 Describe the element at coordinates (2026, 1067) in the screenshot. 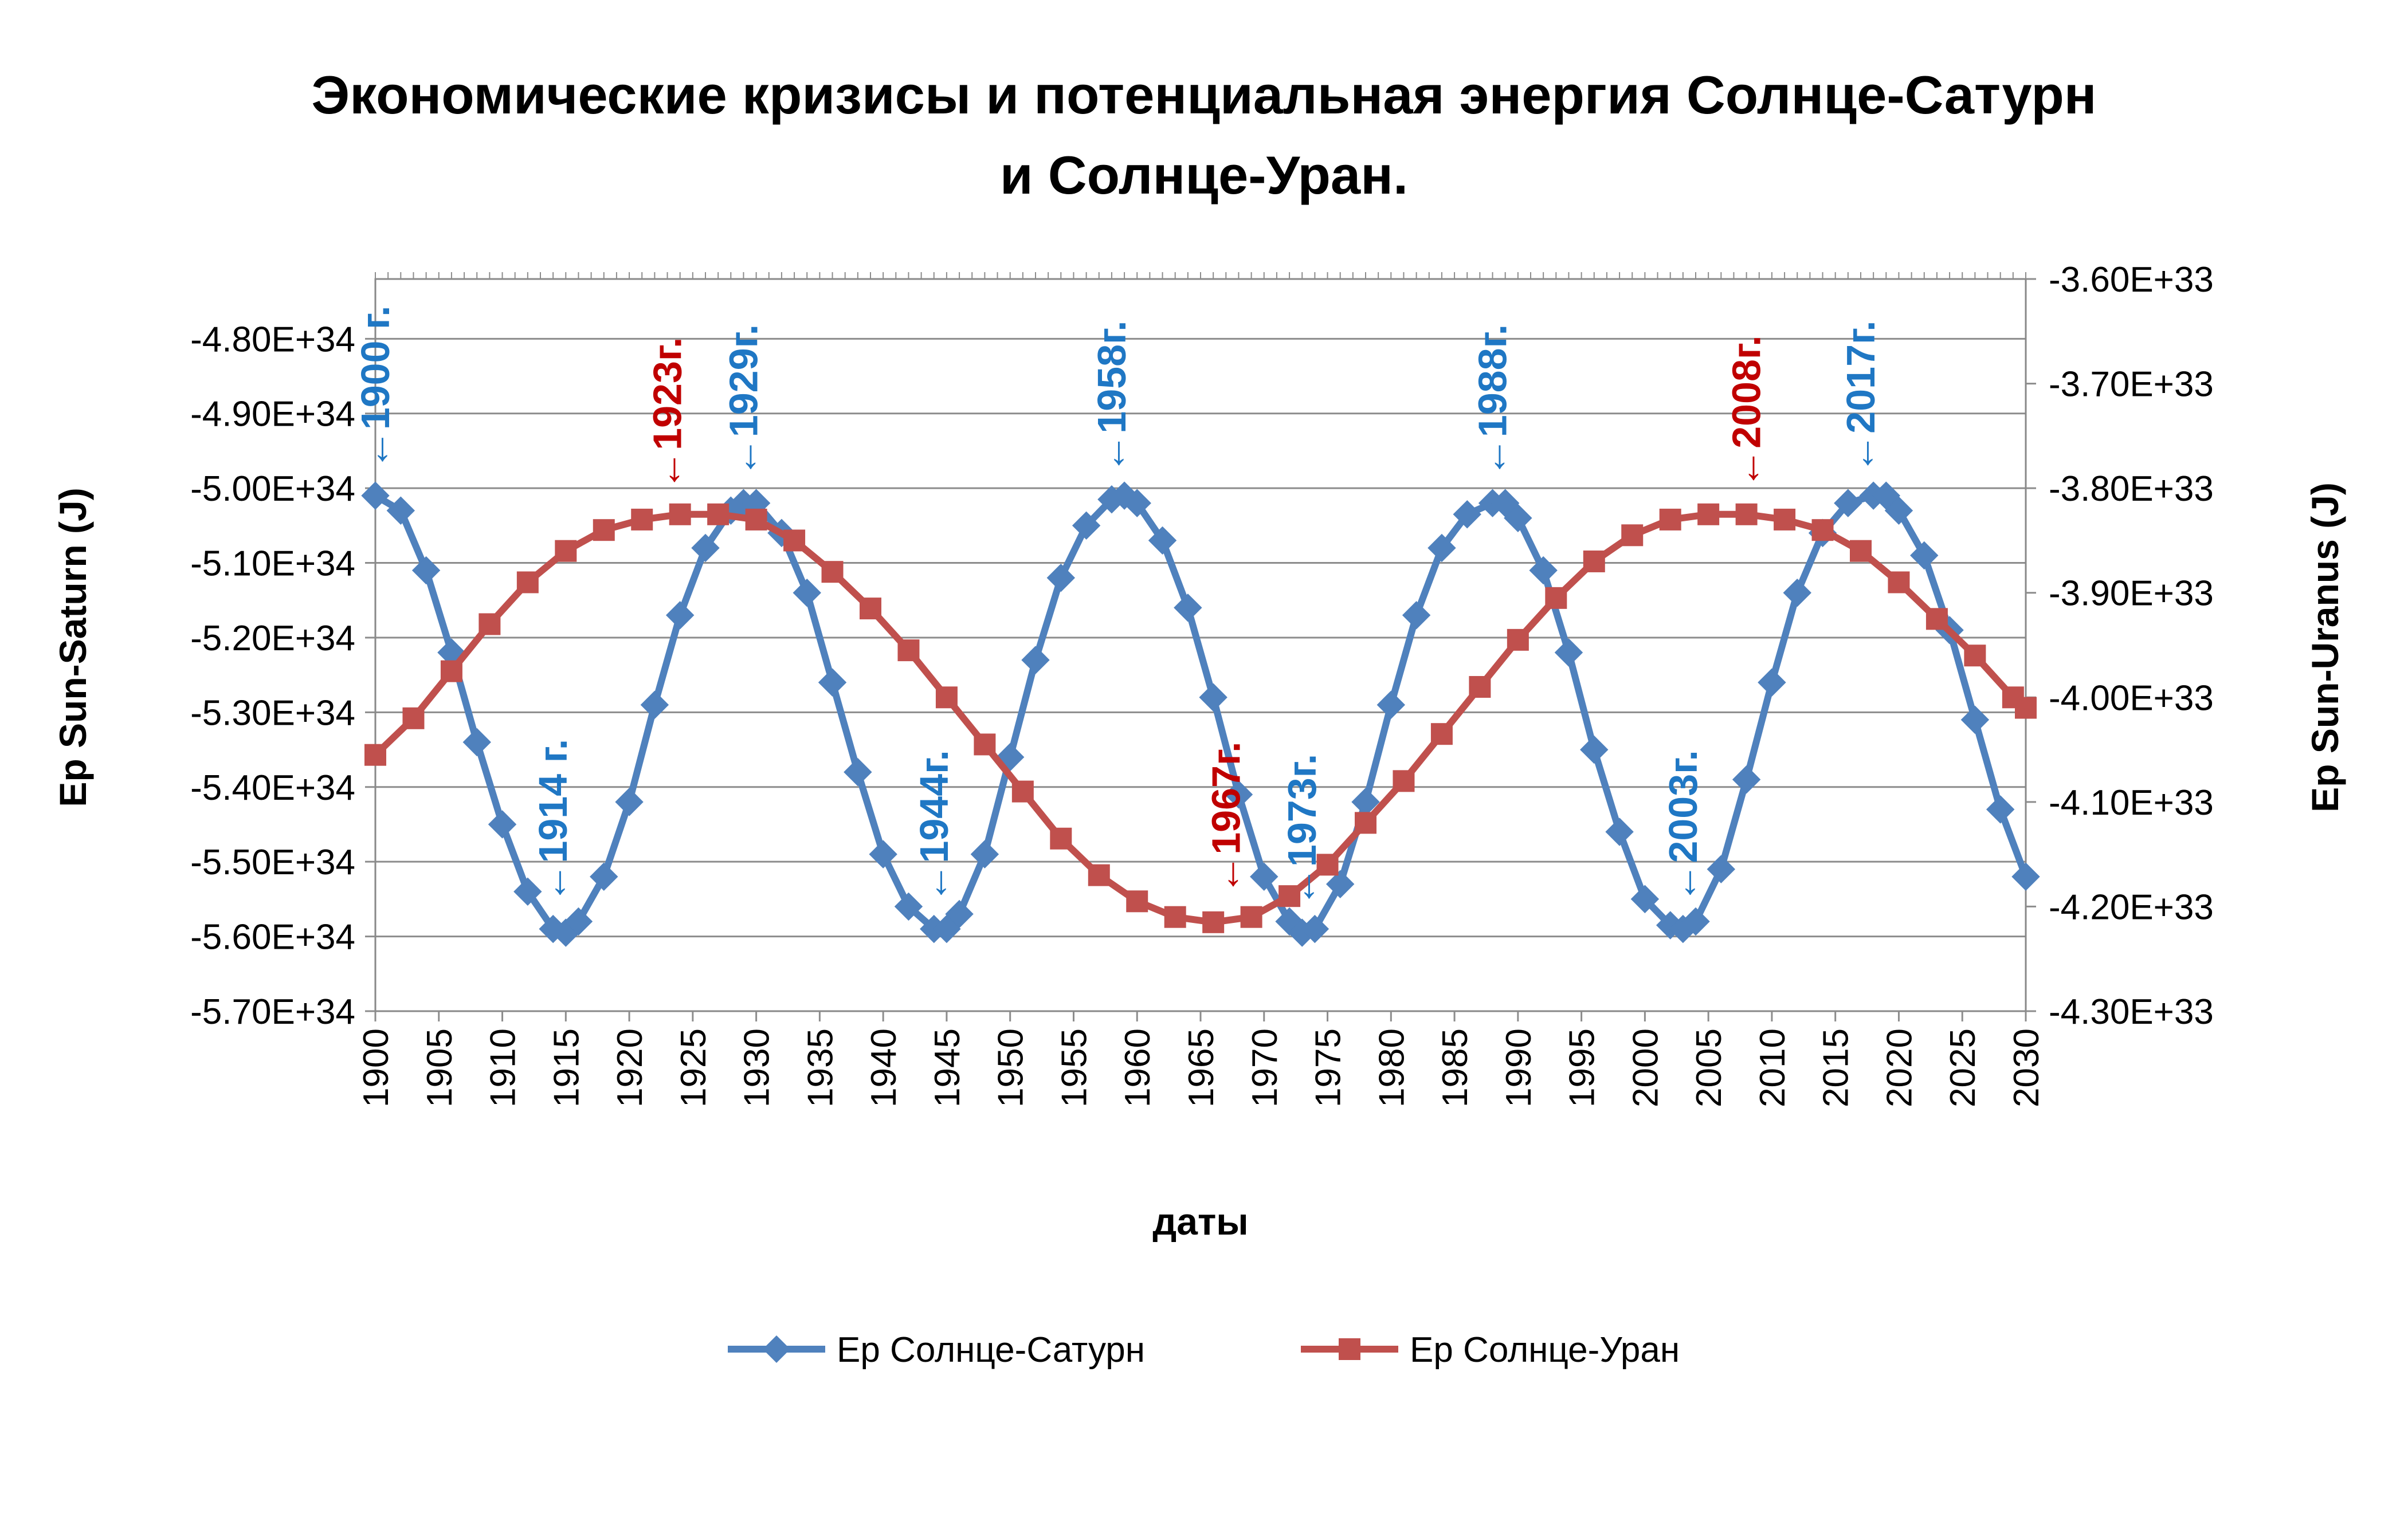

I see `x-tick-label: 2030` at that location.